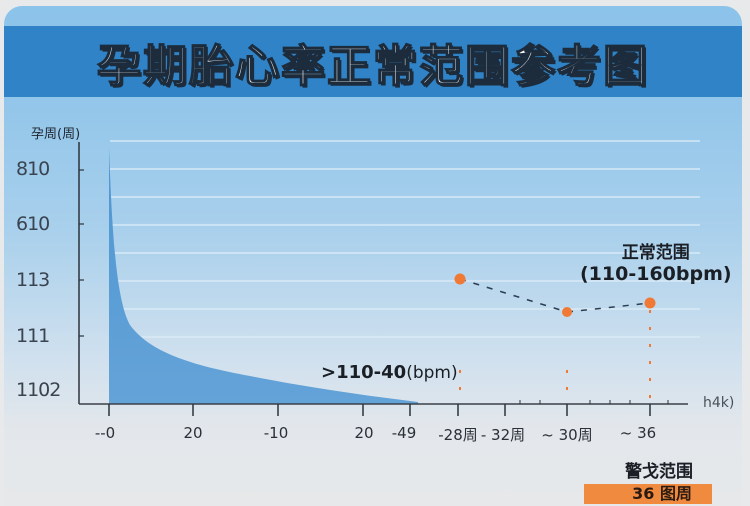  I want to click on y-axis-title: 孕周(周), so click(56, 134).